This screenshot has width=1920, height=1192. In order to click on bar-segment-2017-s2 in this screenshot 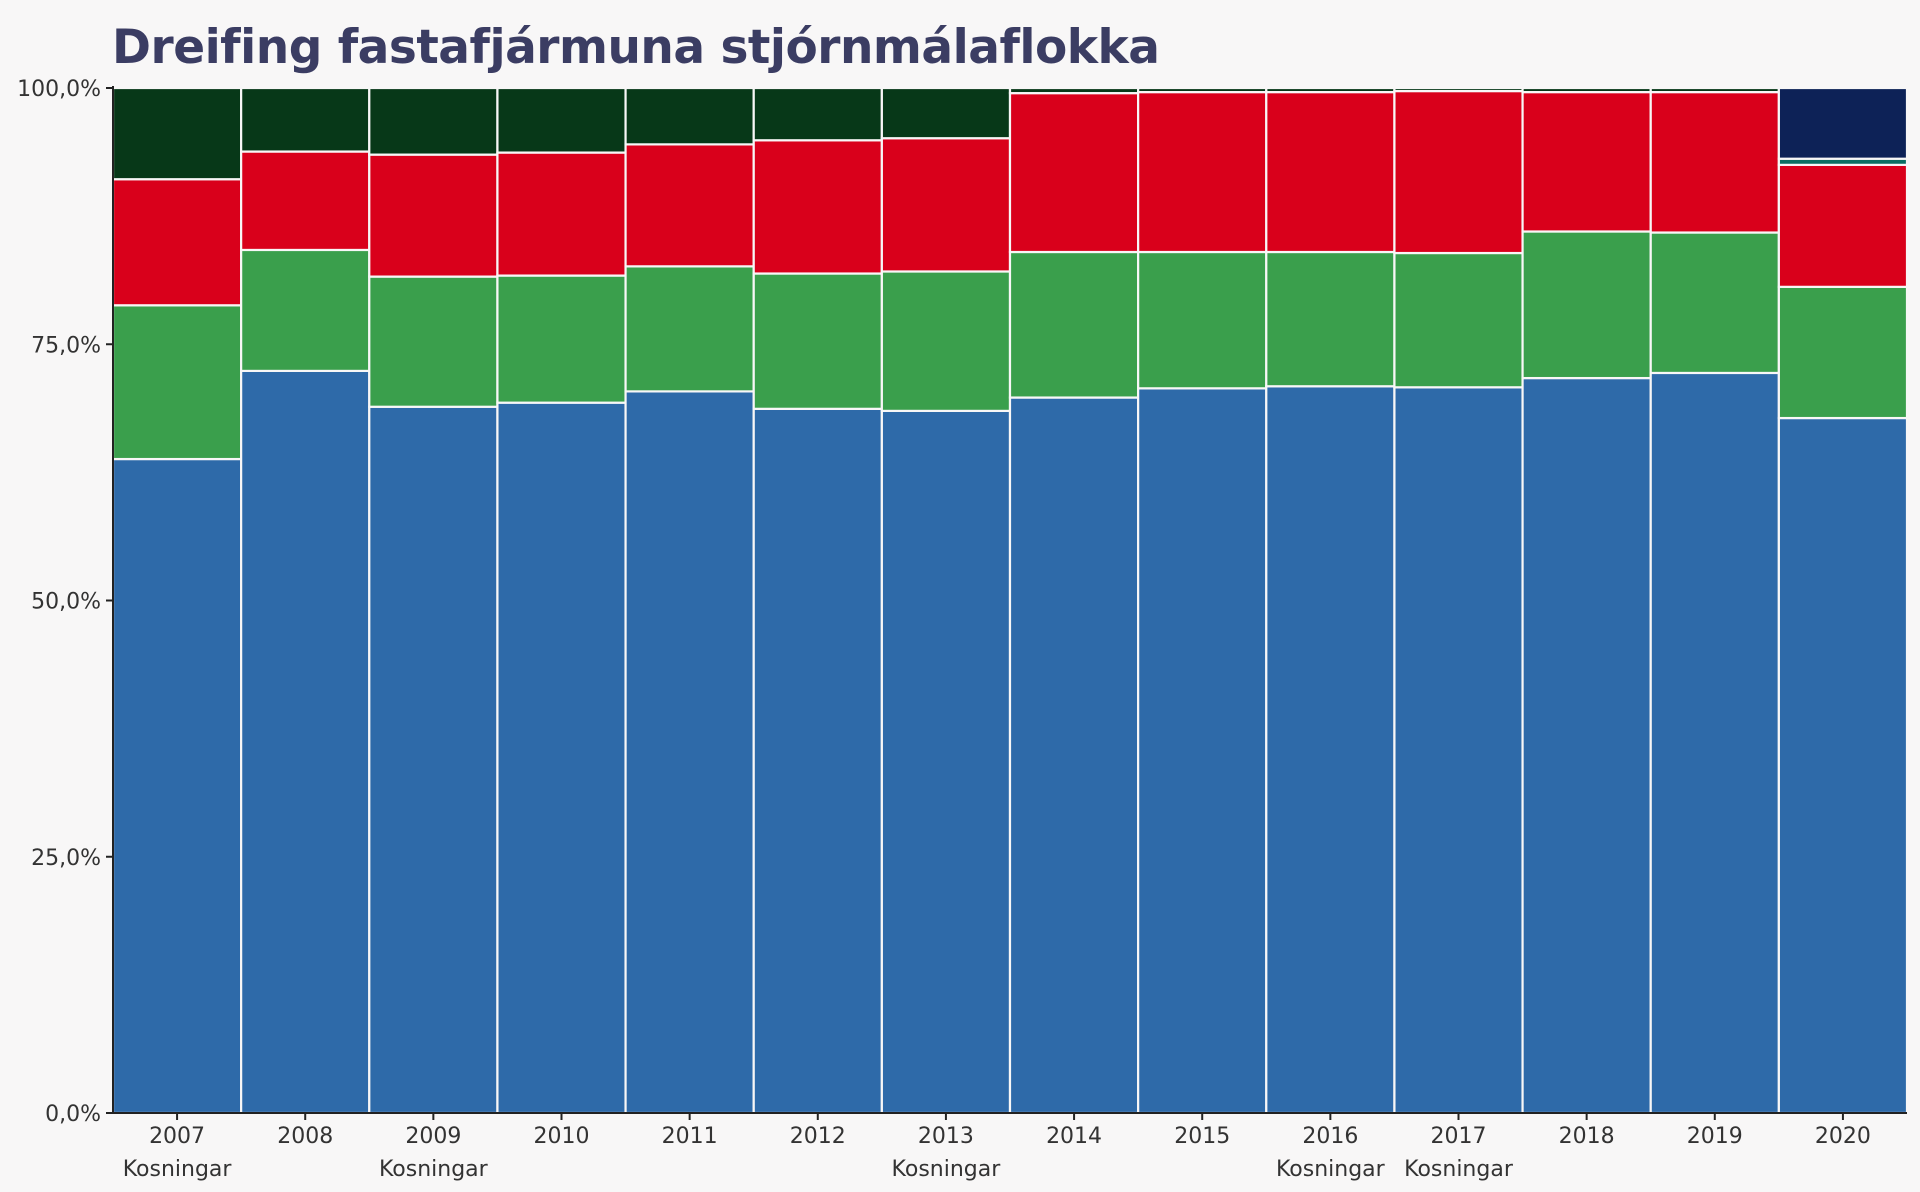, I will do `click(1458, 172)`.